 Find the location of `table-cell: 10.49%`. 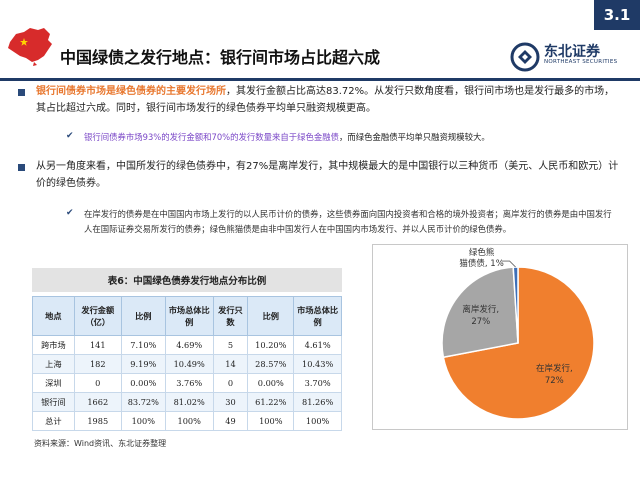

table-cell: 10.49% is located at coordinates (189, 364).